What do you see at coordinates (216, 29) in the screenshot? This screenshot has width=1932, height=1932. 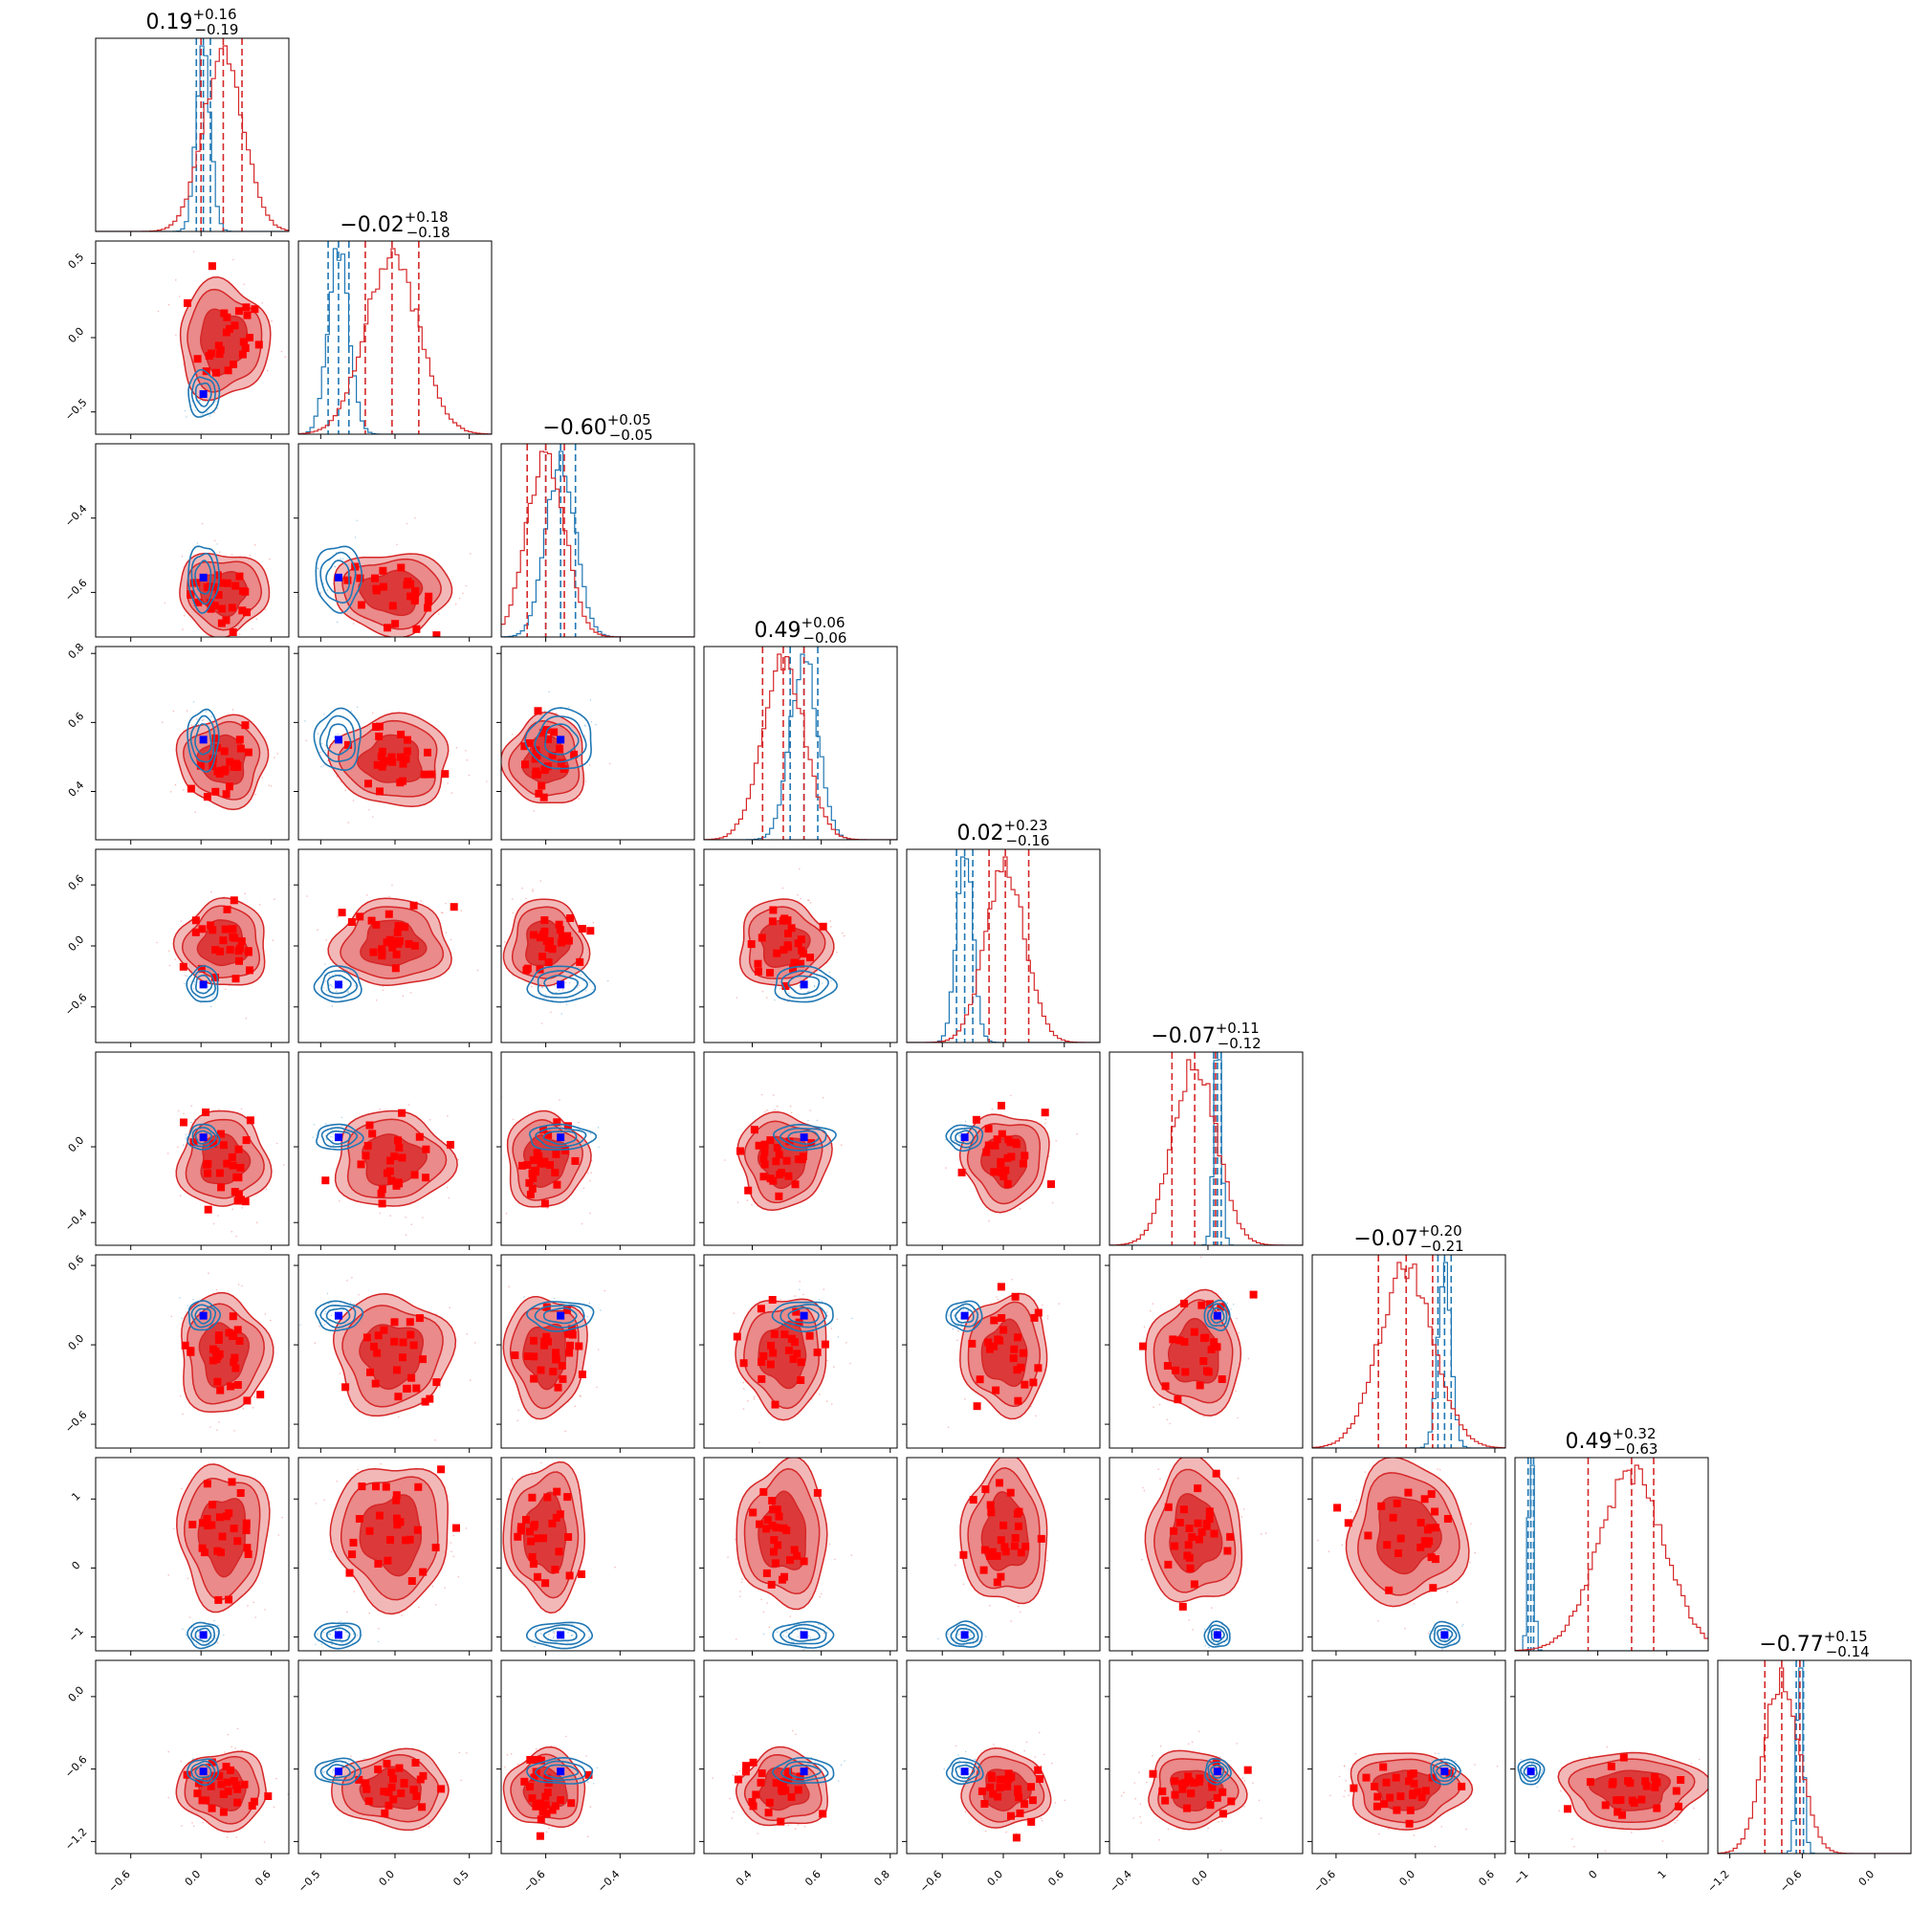 I see `title-minus: −0.19` at bounding box center [216, 29].